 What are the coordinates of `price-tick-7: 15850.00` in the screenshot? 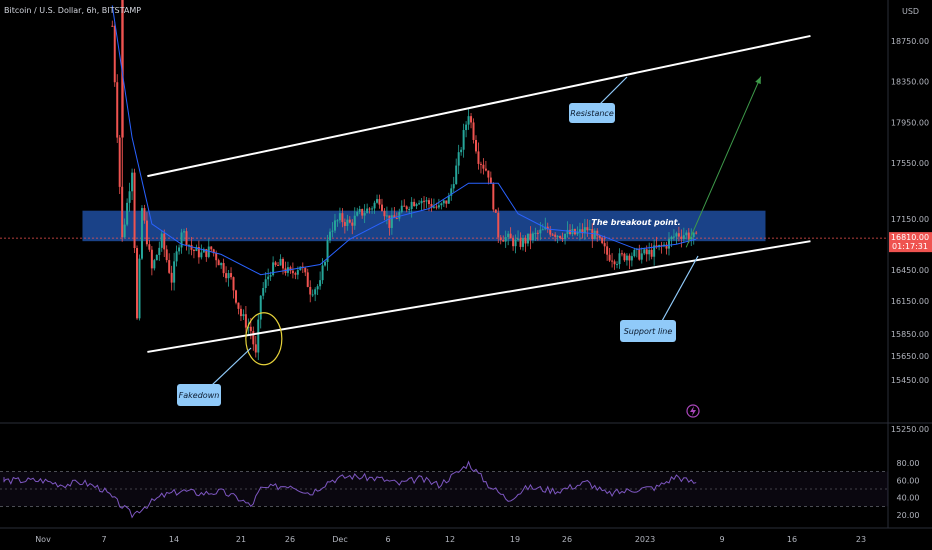 It's located at (910, 334).